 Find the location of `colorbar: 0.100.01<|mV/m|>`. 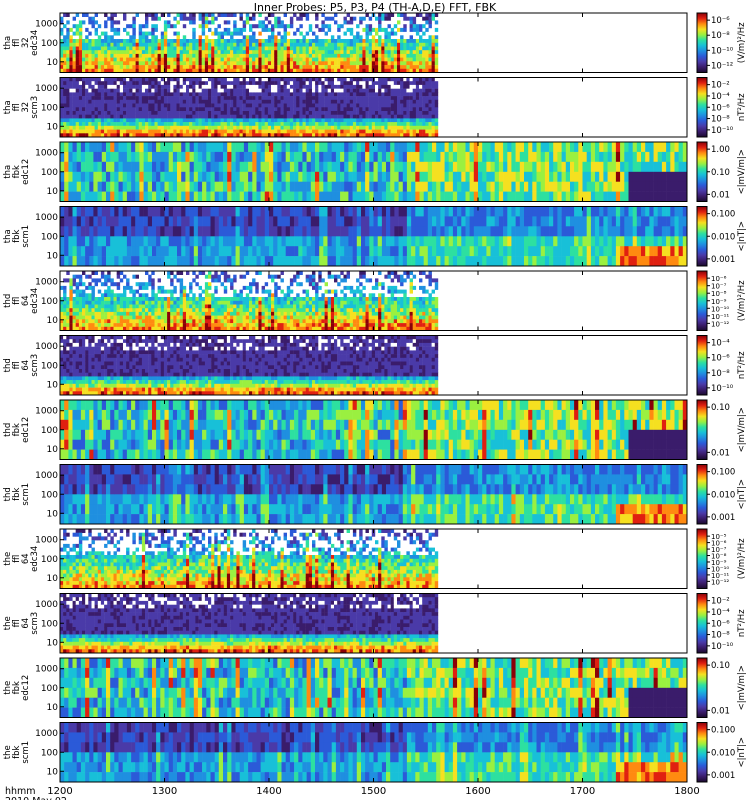

colorbar: 0.100.01<|mV/m|> is located at coordinates (722, 430).